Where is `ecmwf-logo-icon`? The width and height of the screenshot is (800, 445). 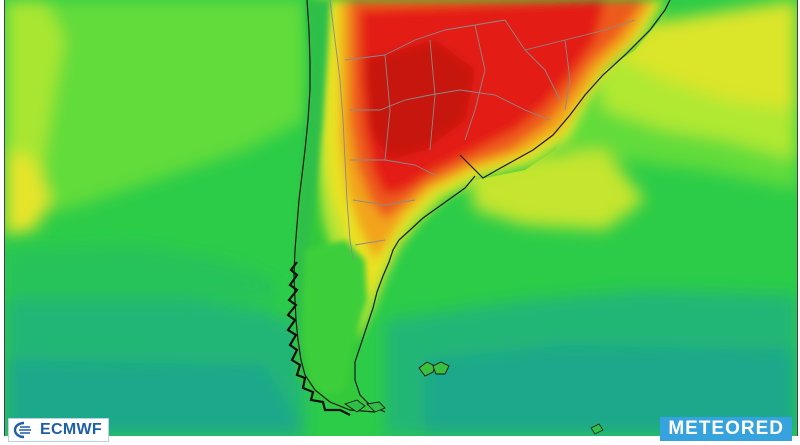 ecmwf-logo-icon is located at coordinates (22, 430).